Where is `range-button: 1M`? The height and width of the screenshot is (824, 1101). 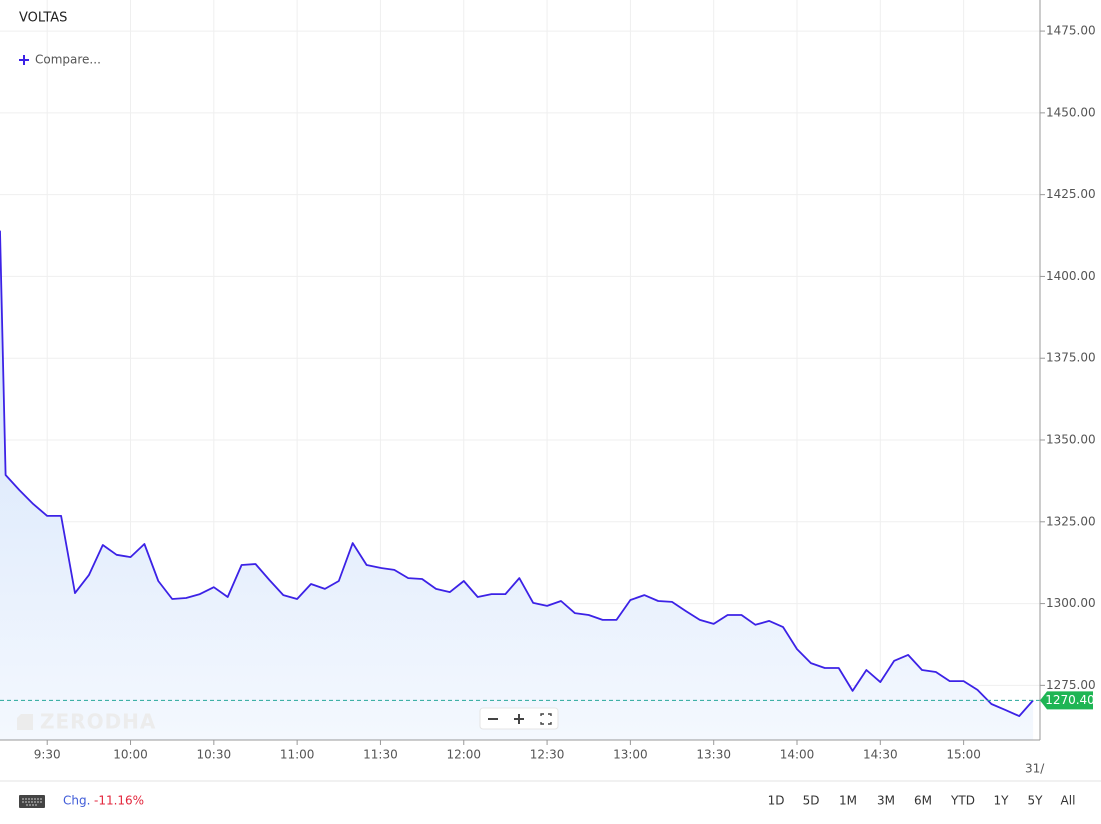
range-button: 1M is located at coordinates (848, 801).